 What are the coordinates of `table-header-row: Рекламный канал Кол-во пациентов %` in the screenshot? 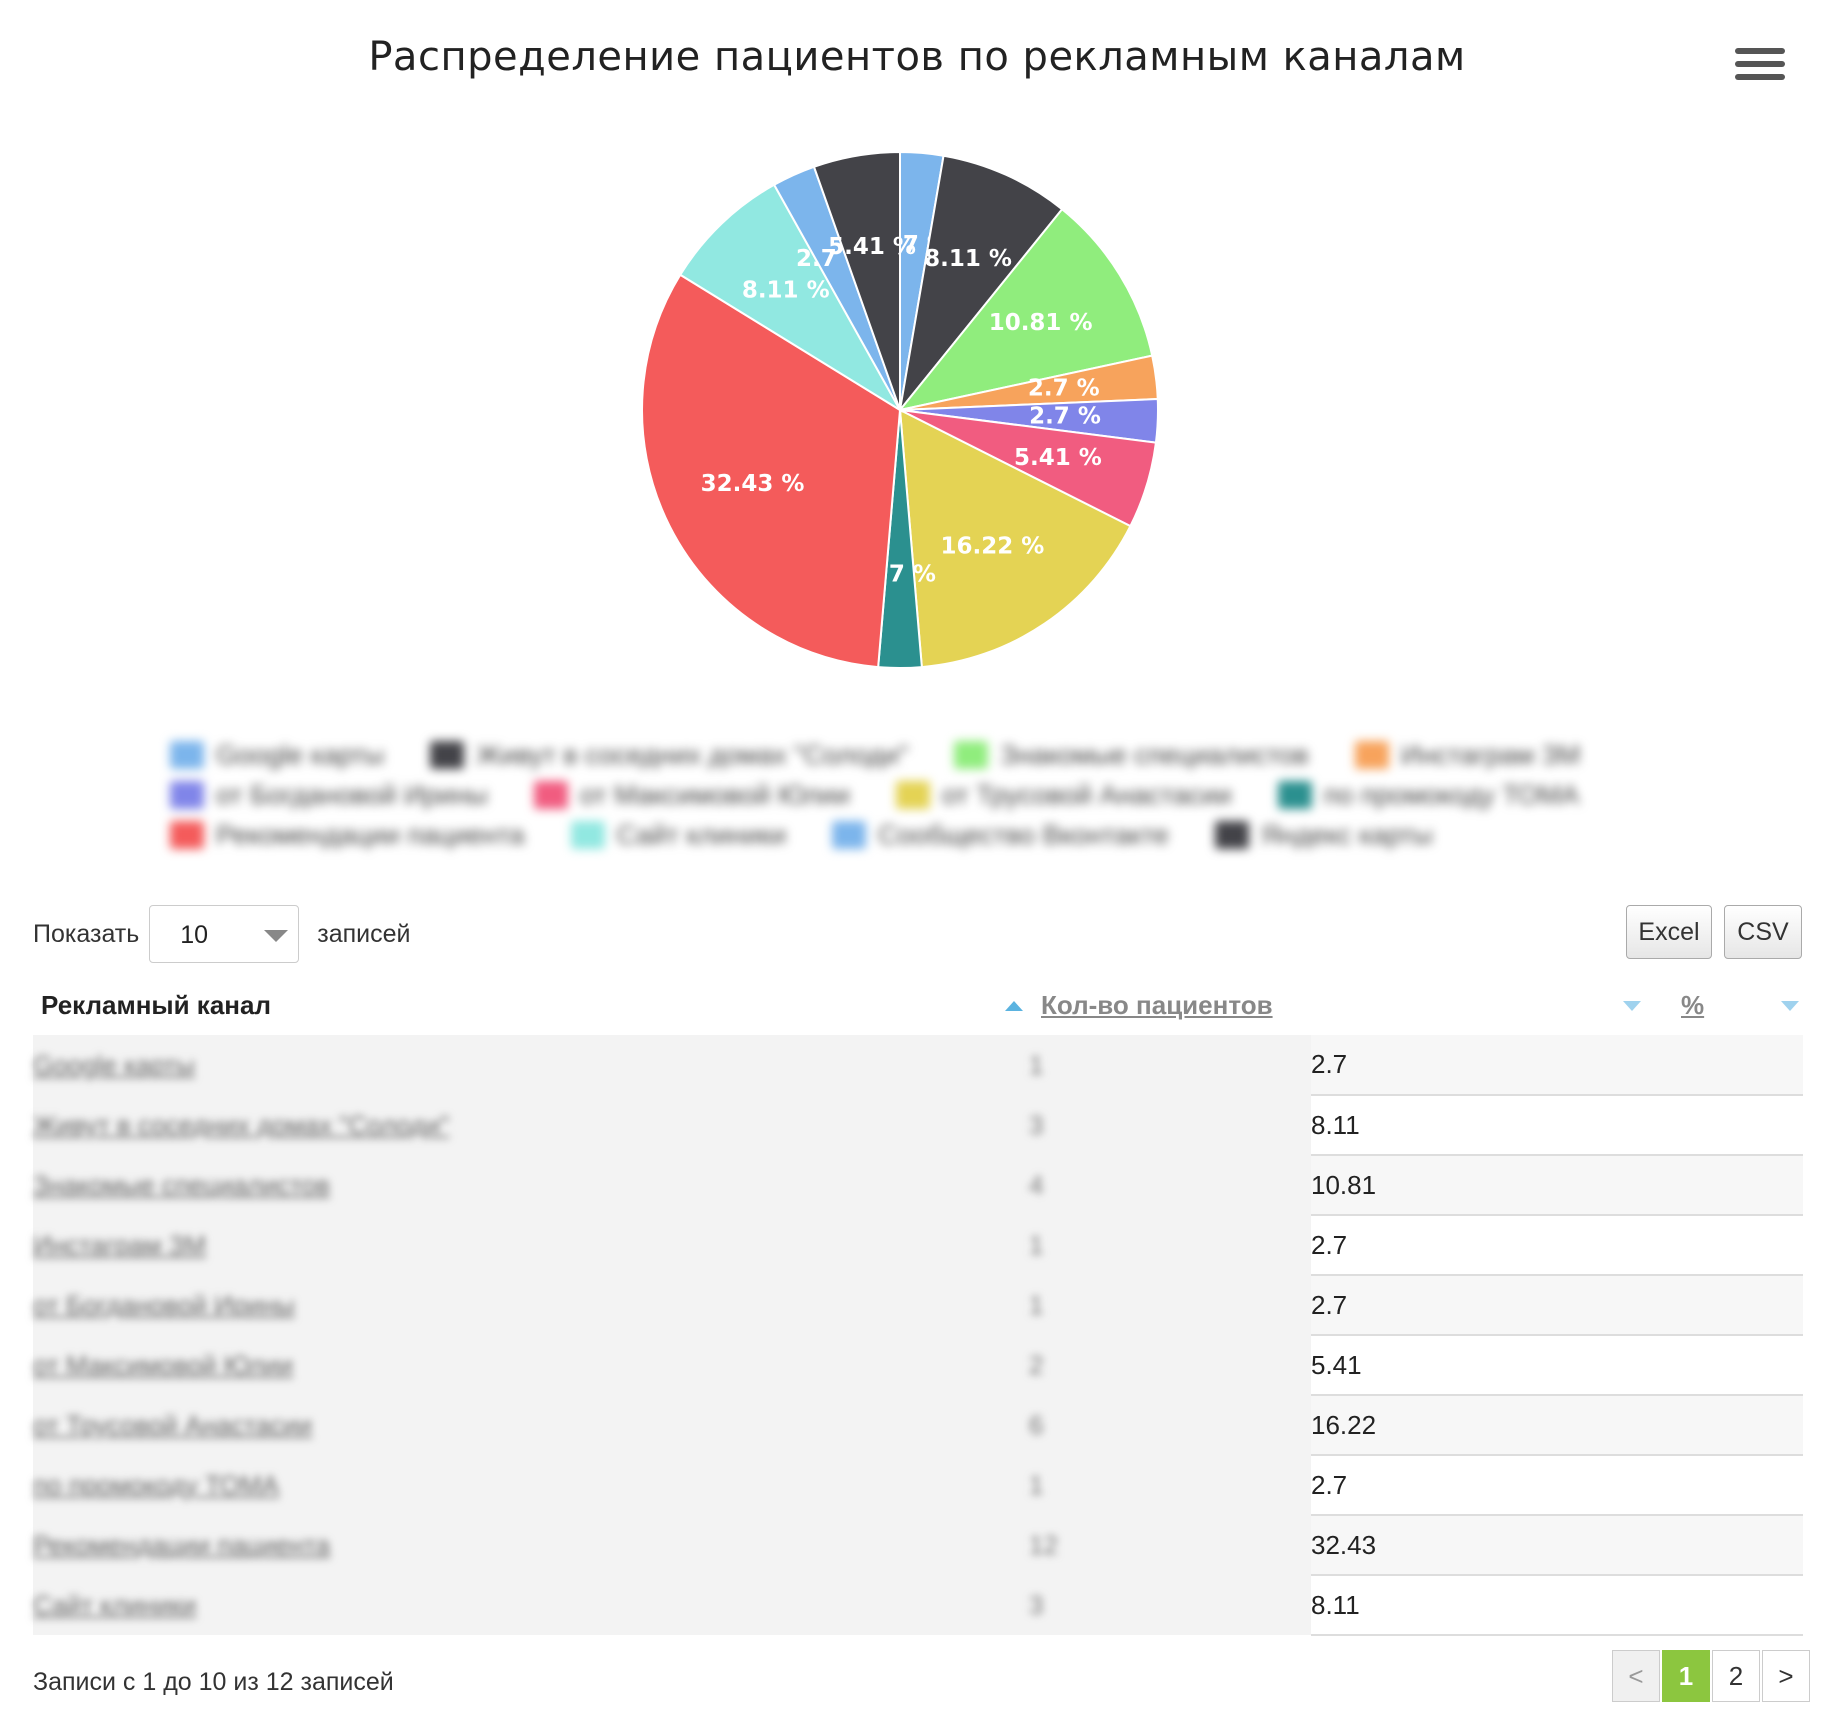 It's located at (918, 1005).